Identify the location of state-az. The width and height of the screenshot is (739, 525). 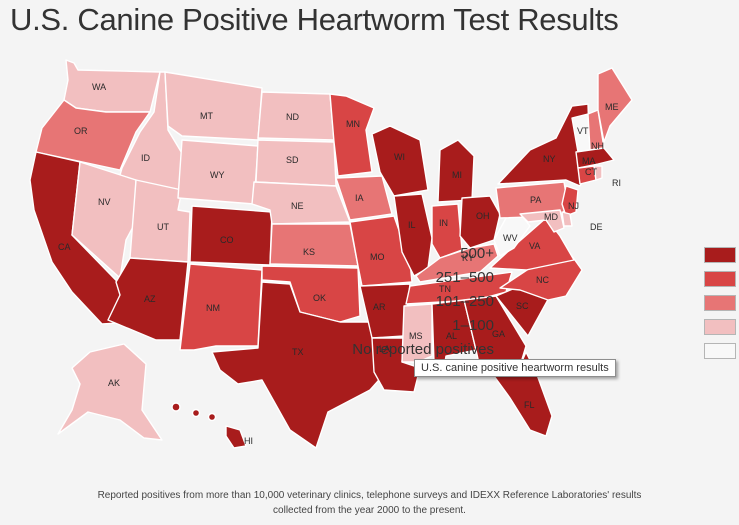
(148, 299).